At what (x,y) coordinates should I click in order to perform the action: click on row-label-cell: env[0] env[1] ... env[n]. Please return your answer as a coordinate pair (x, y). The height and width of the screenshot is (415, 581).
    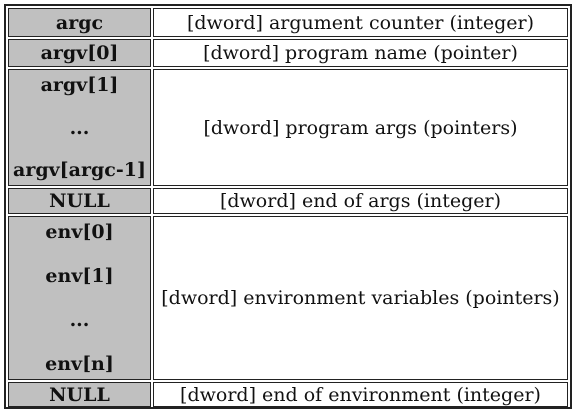
    Looking at the image, I should click on (79, 298).